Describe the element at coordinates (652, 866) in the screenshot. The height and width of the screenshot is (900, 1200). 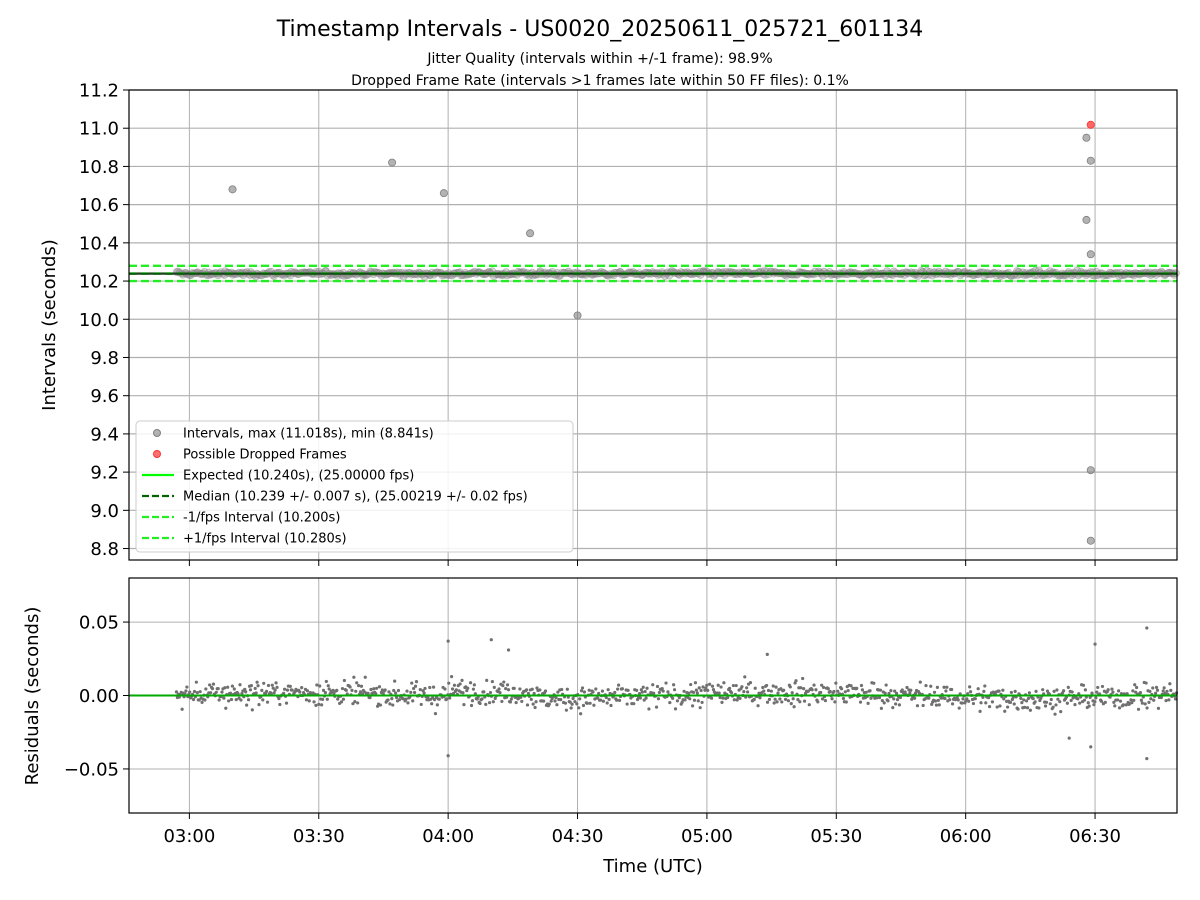
I see `x-axis-label: Time (UTC)` at that location.